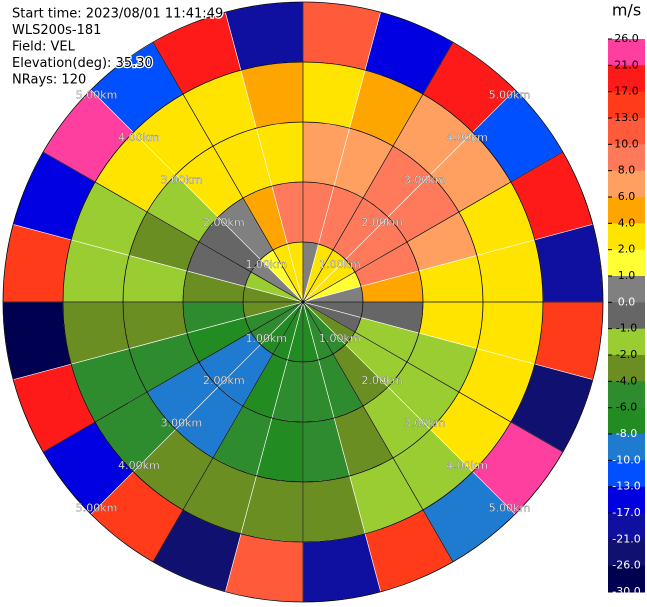  Describe the element at coordinates (49, 80) in the screenshot. I see `header-line: NRays: 120` at that location.